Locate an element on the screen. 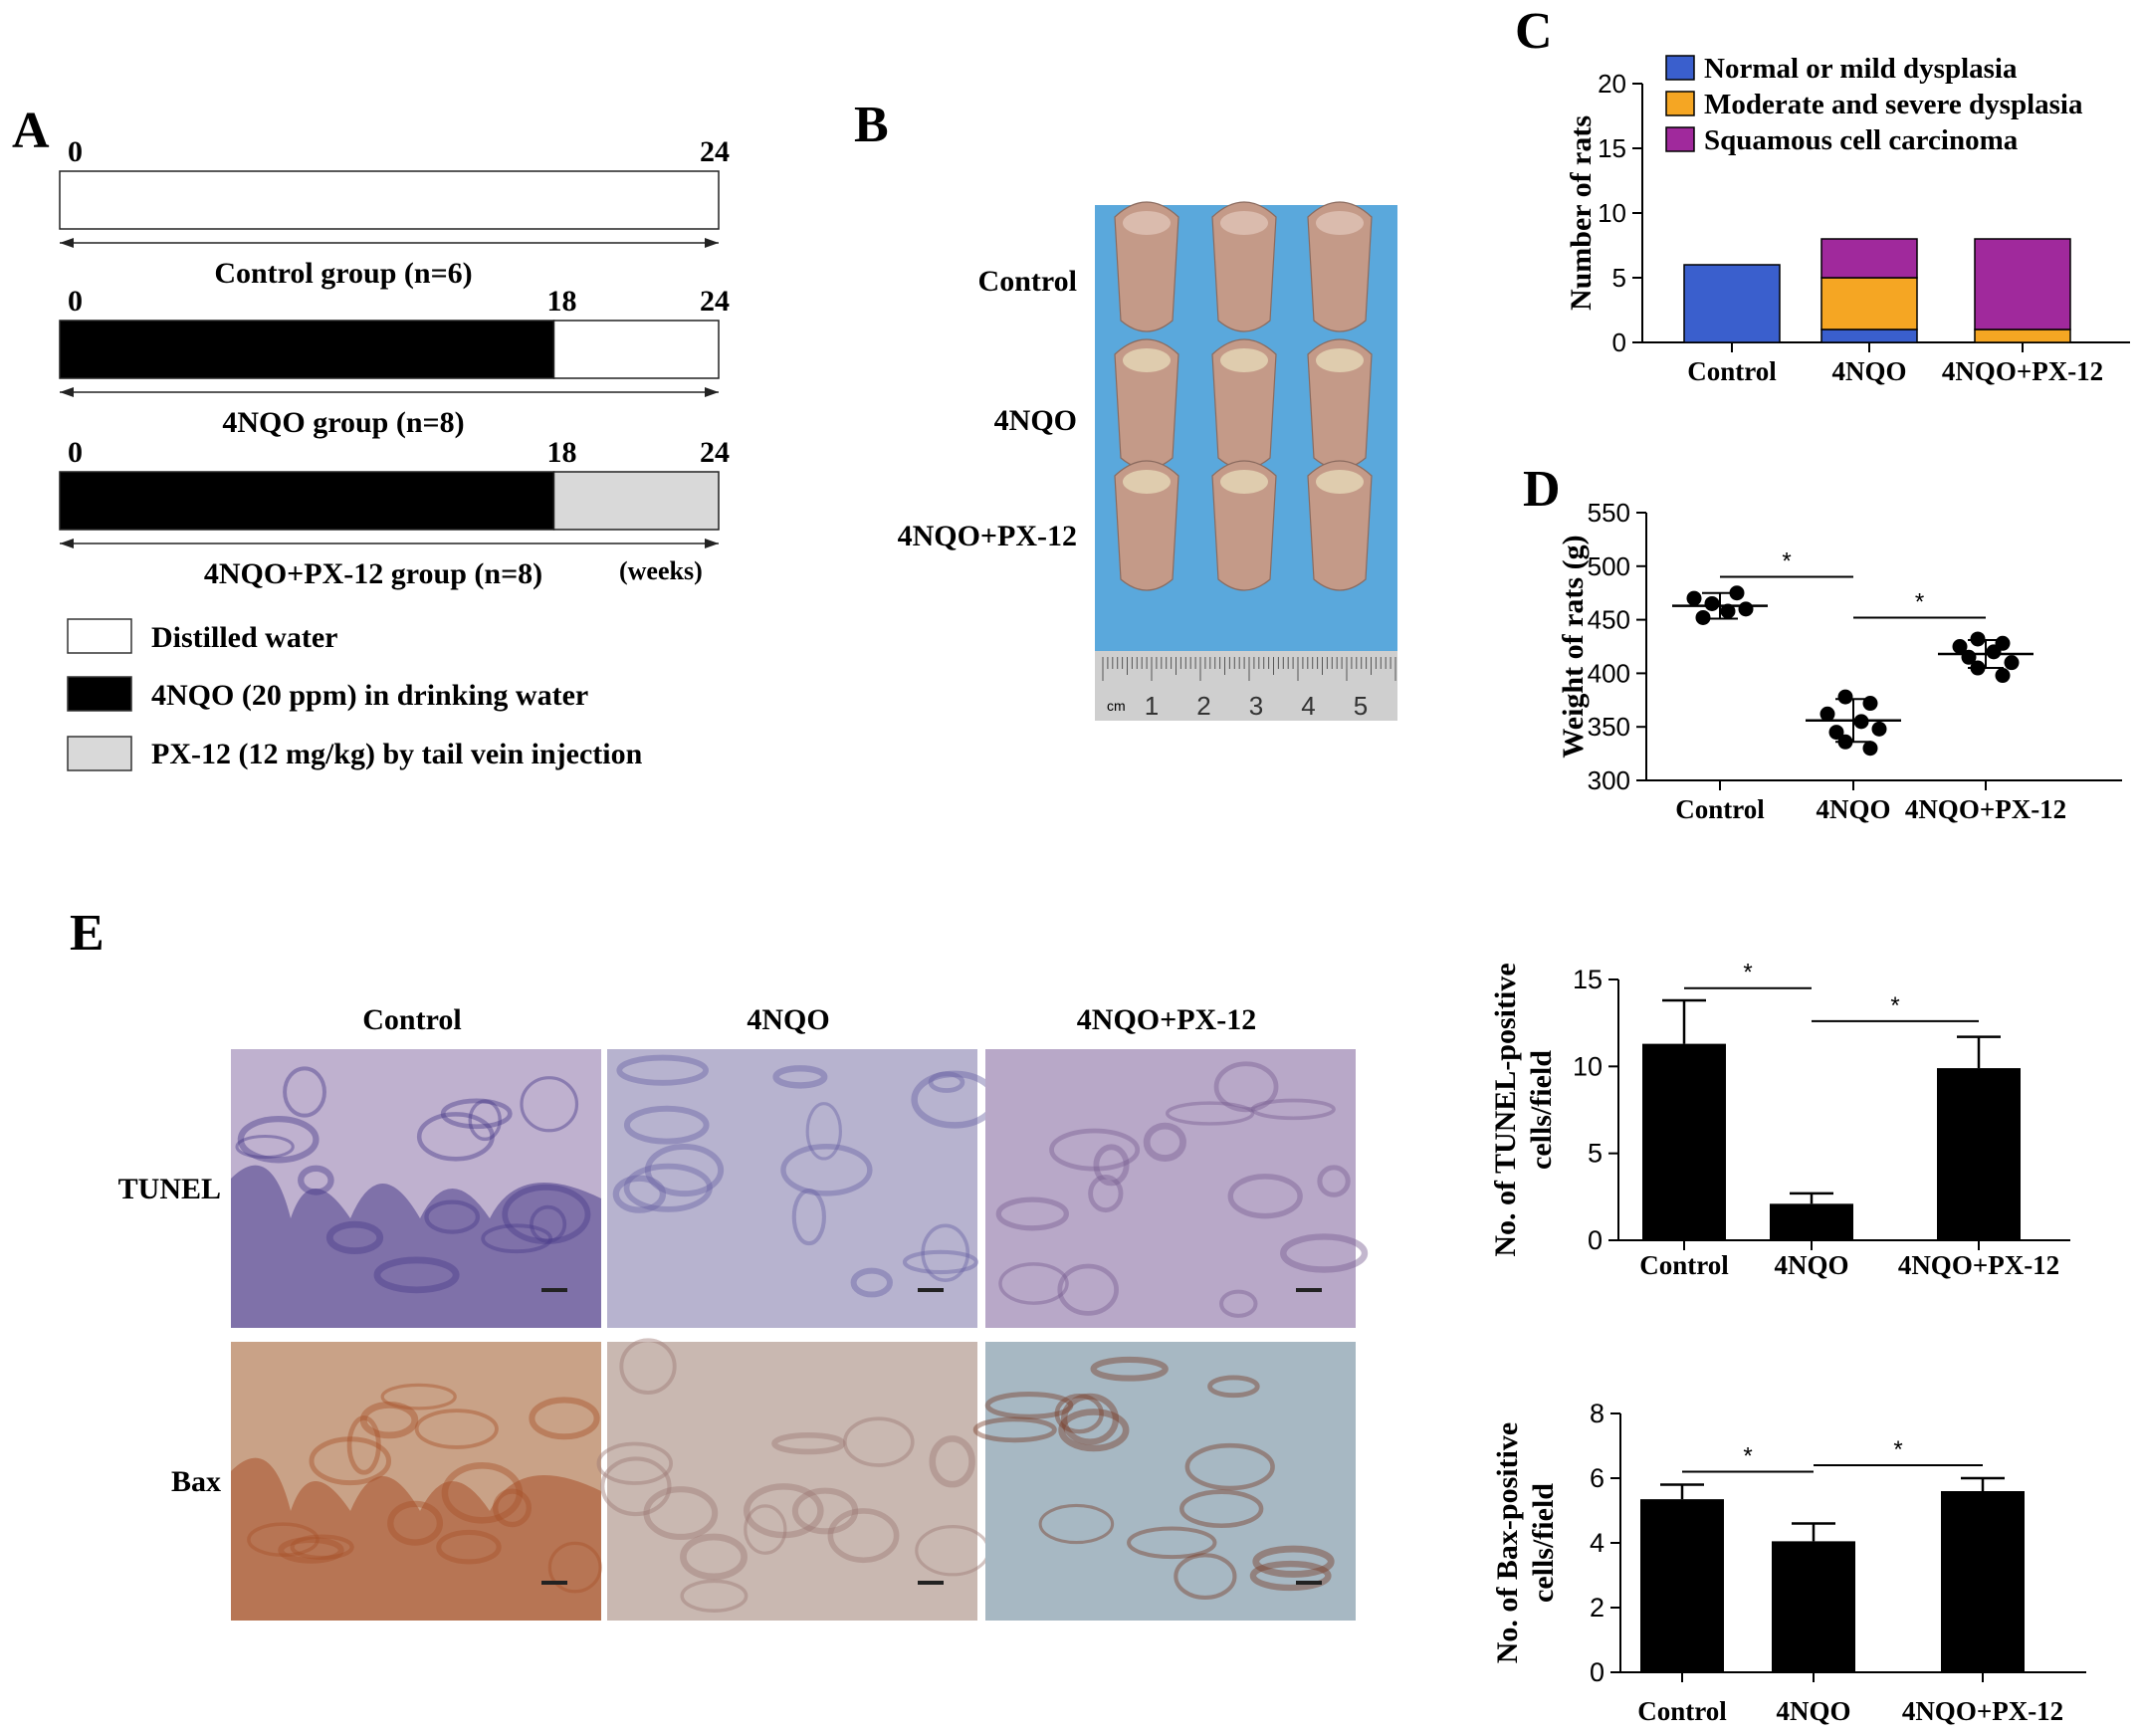 Image resolution: width=2140 pixels, height=1736 pixels. chart-e2-x-tick-4nqo-px-12: 4NQO+PX-12 is located at coordinates (1983, 1711).